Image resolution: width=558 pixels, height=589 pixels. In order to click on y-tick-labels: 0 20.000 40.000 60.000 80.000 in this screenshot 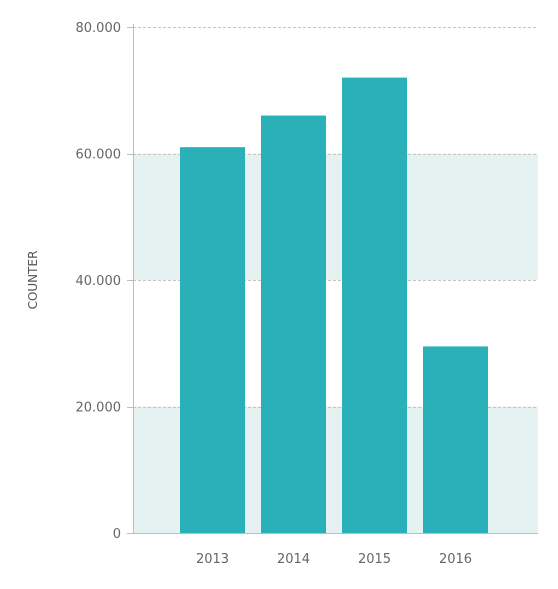, I will do `click(104, 281)`.